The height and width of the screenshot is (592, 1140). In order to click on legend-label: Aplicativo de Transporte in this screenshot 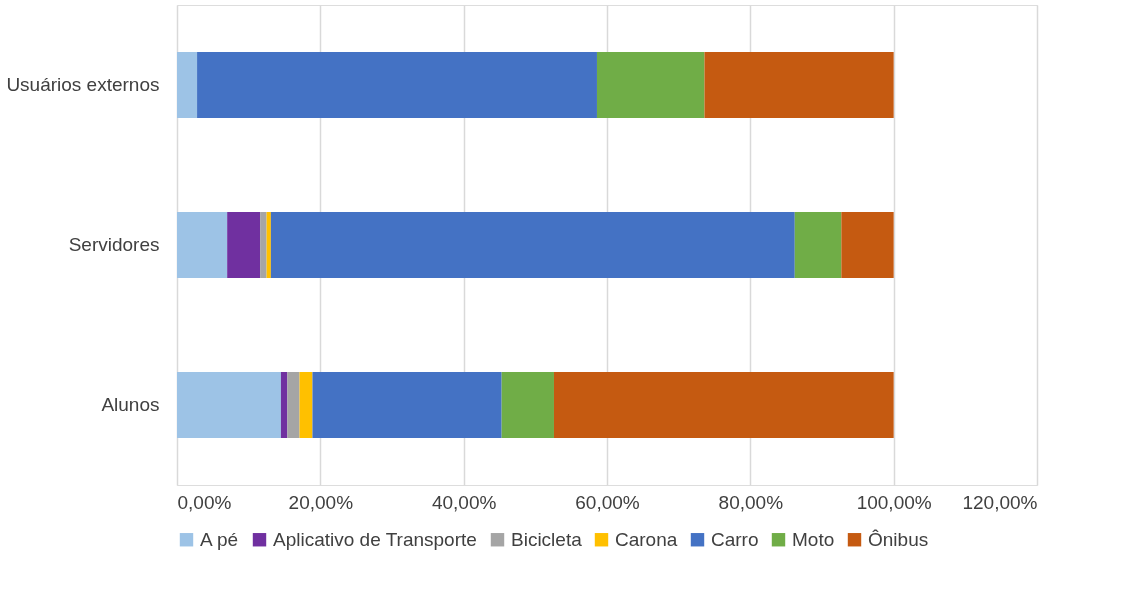, I will do `click(375, 539)`.